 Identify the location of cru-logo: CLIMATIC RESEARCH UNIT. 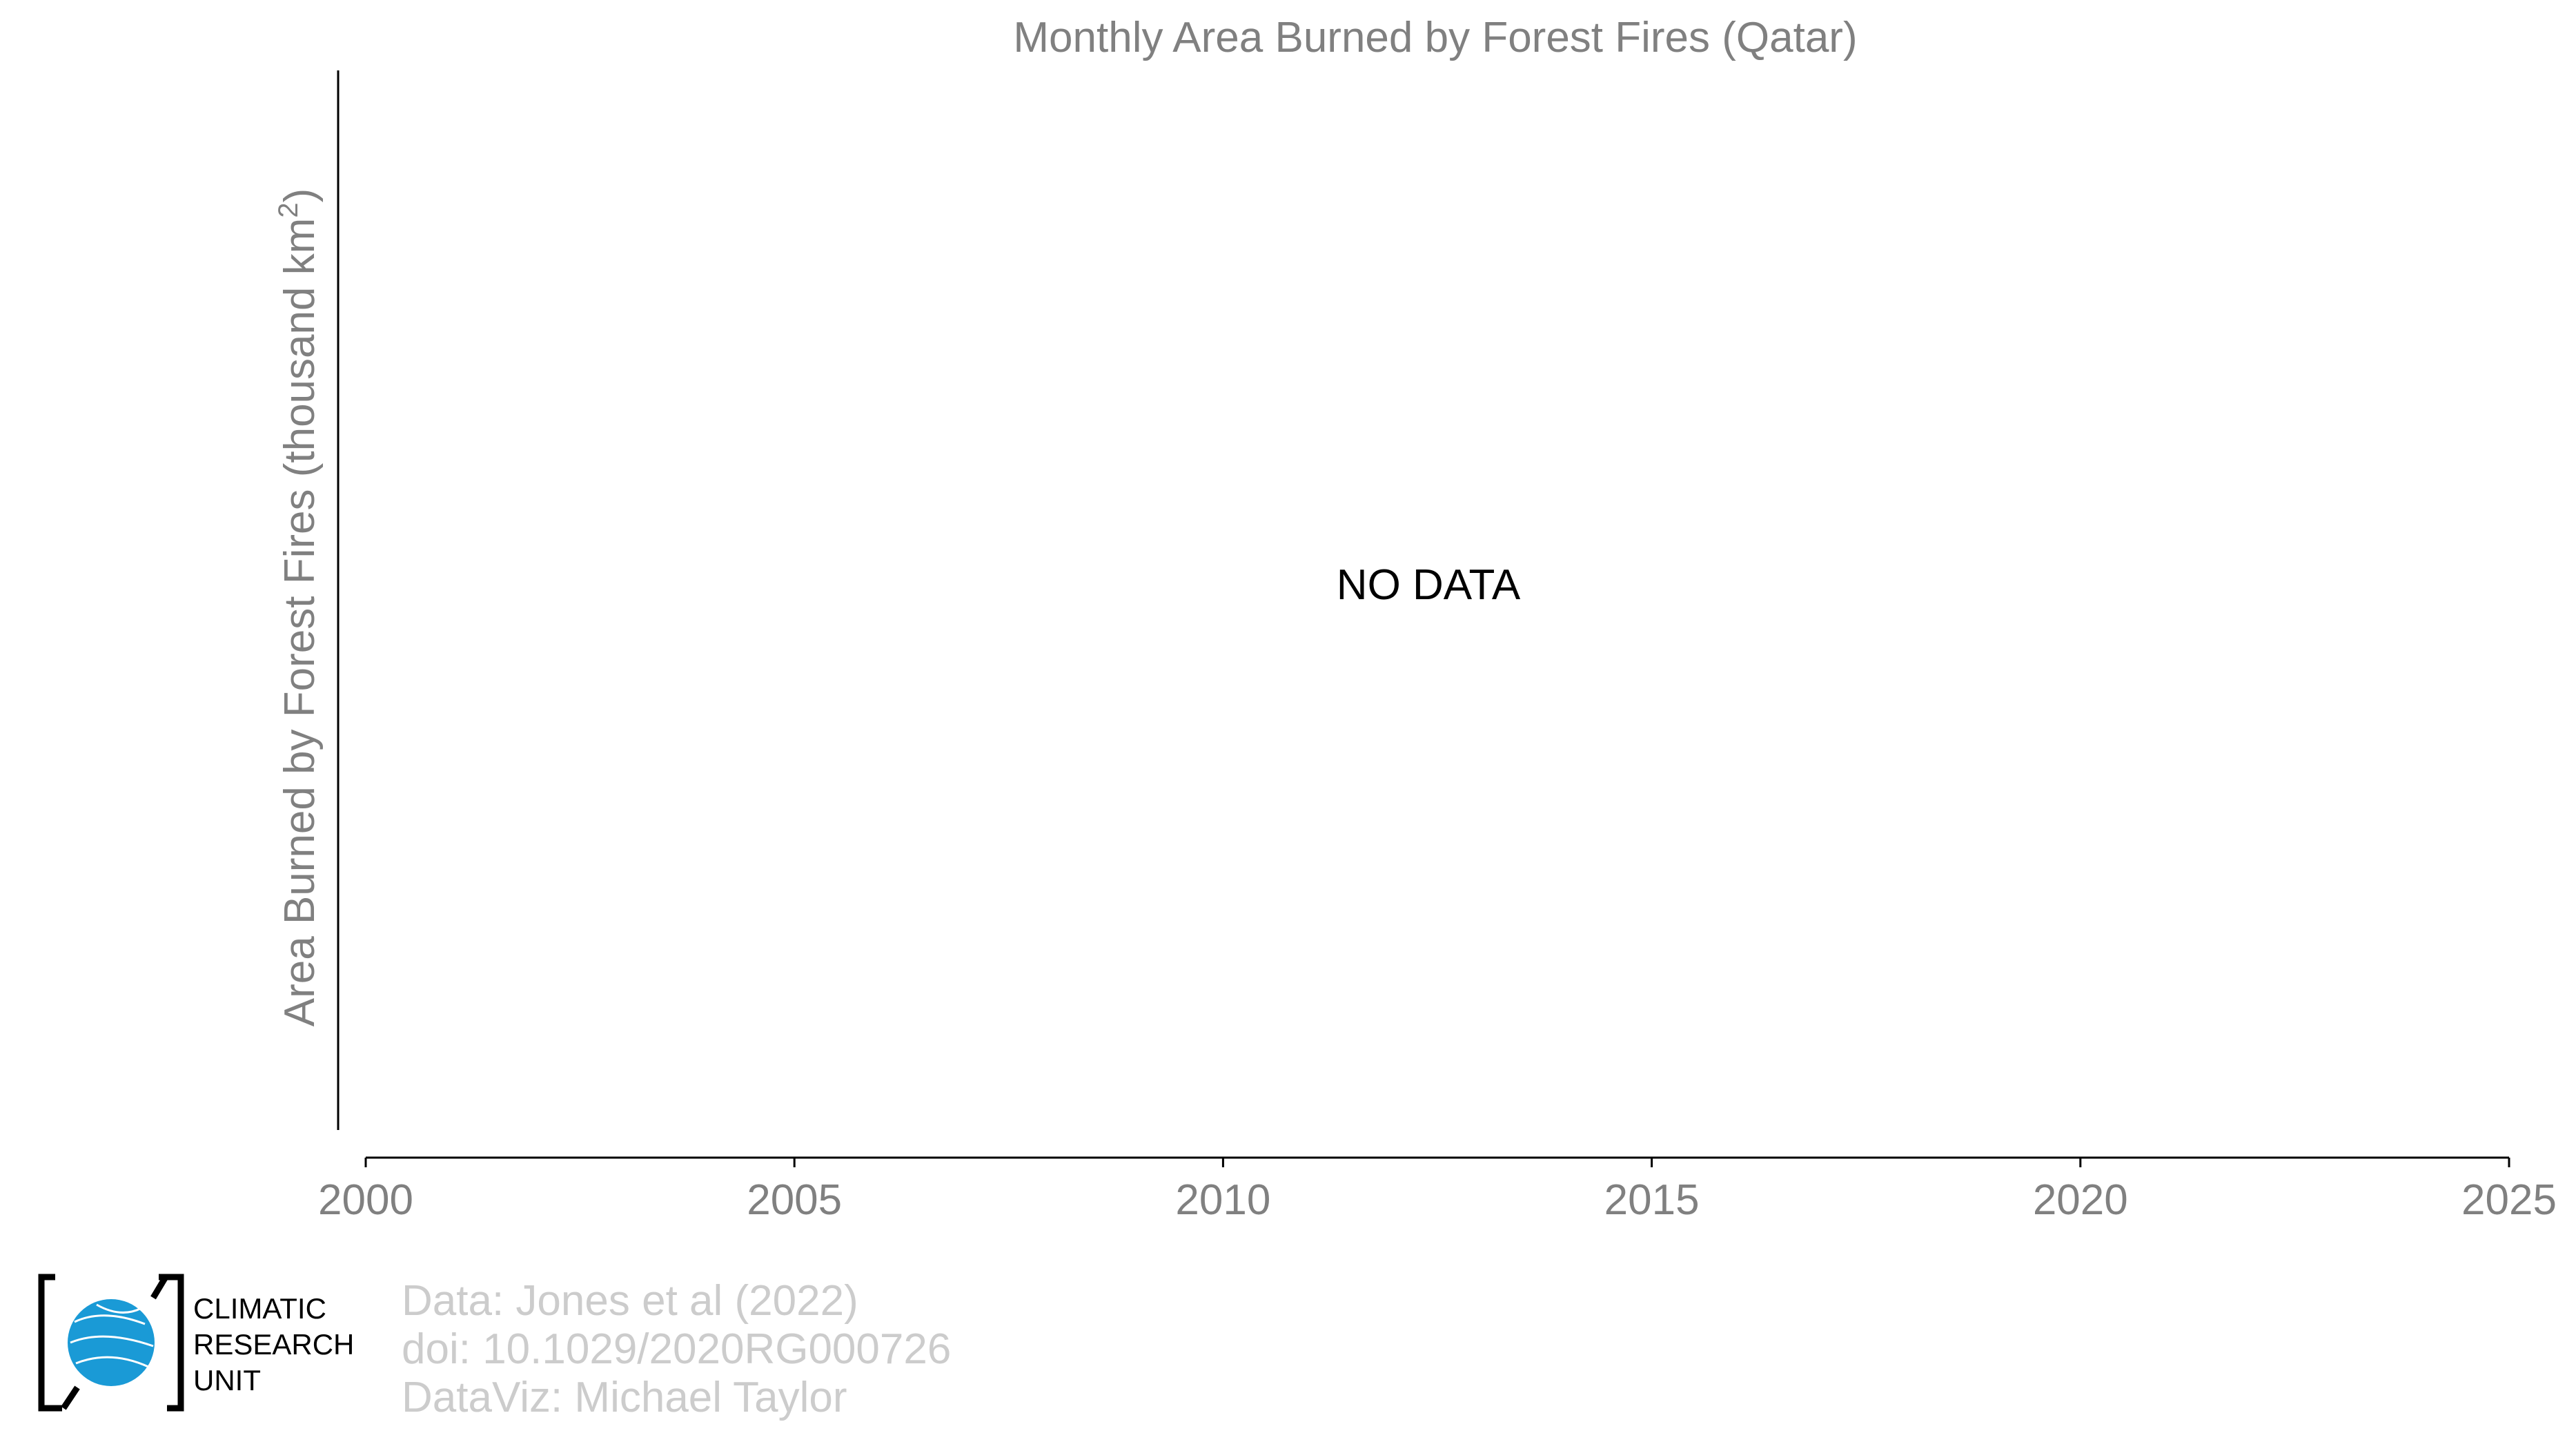
(196, 1343).